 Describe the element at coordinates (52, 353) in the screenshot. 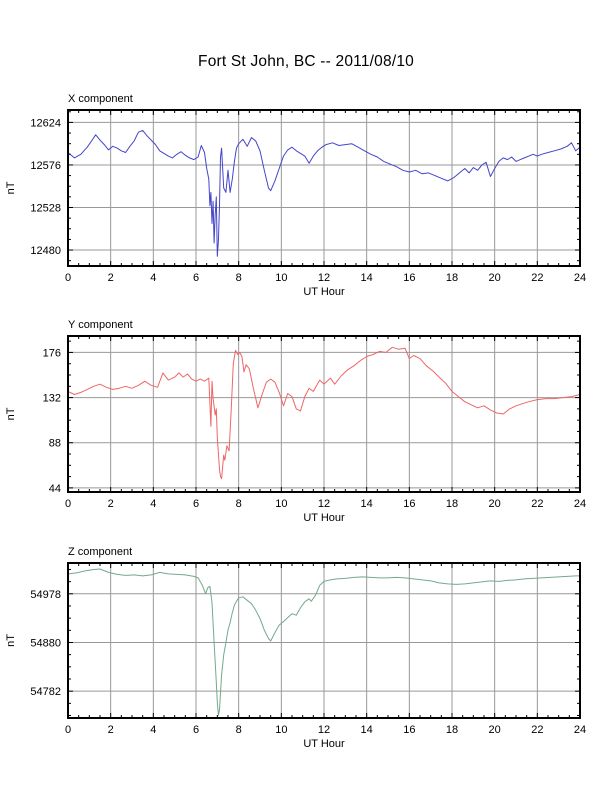

I see `y-tick-label: 176` at that location.